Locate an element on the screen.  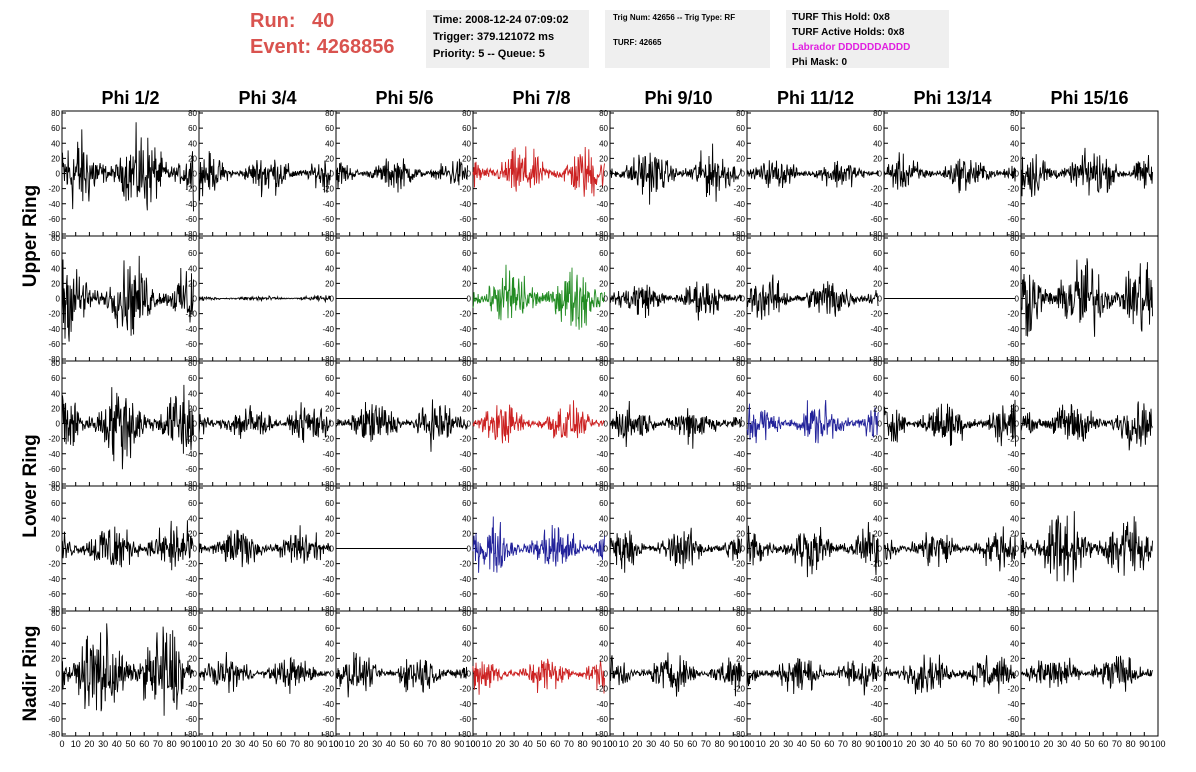
x-tick-label: 70 is located at coordinates (295, 744).